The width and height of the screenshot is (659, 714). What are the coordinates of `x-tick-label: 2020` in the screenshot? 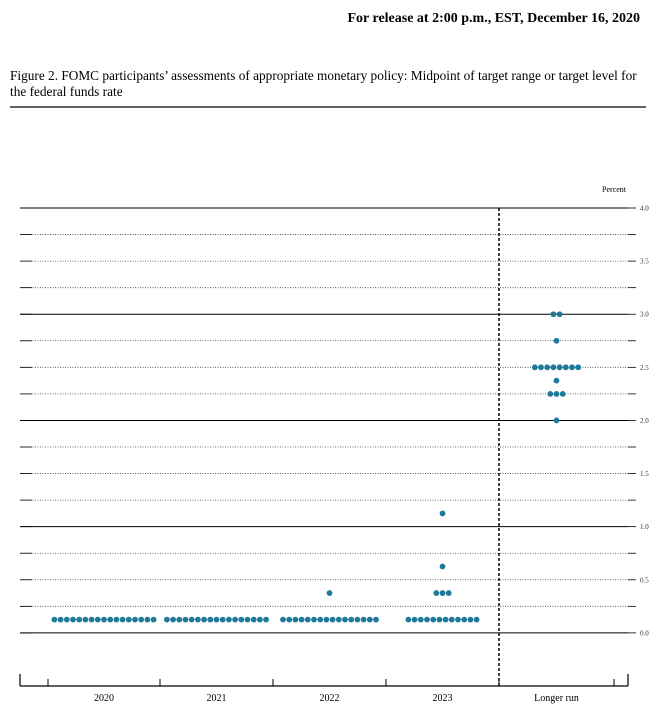 It's located at (104, 698).